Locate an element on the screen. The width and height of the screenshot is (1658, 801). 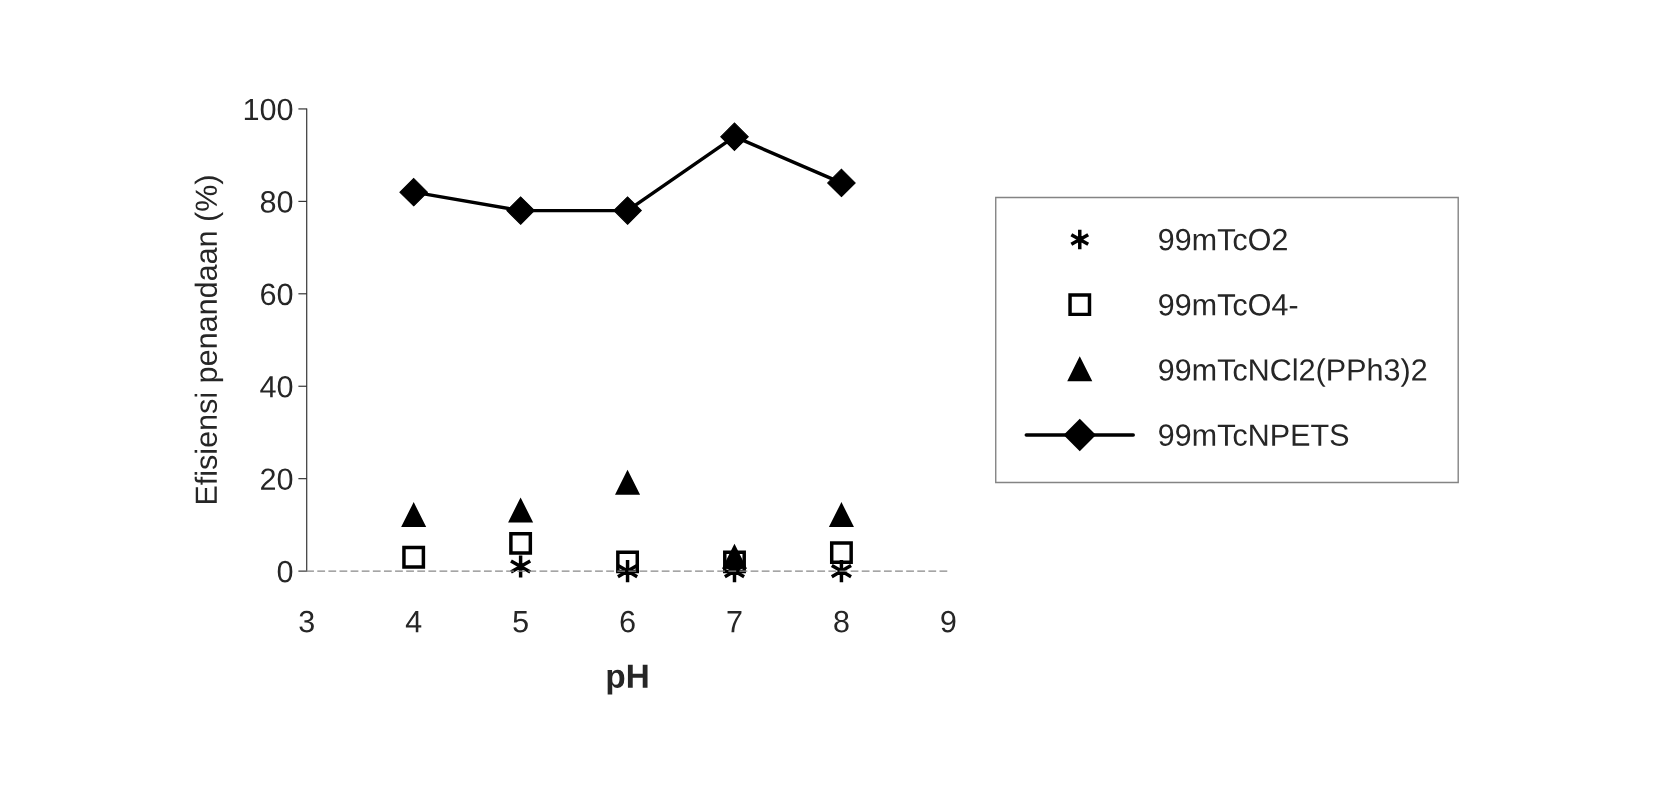
x-tick-label: 9 is located at coordinates (948, 621).